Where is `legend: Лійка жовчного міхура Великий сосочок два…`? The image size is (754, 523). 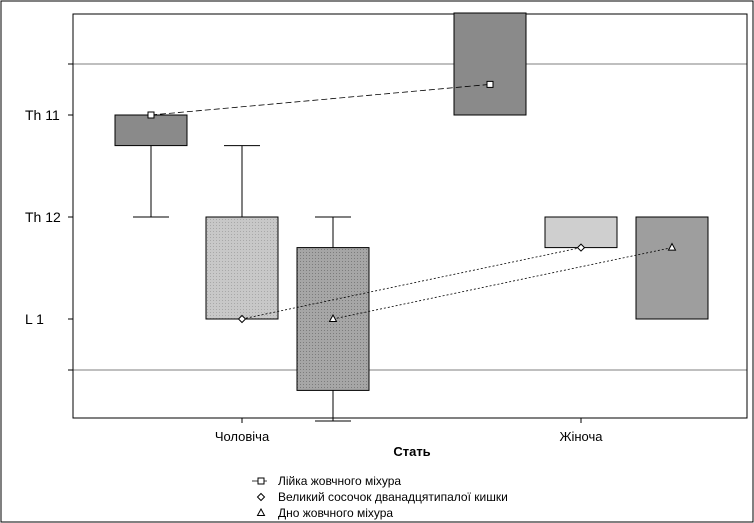
legend: Лійка жовчного міхура Великий сосочок два… is located at coordinates (380, 497).